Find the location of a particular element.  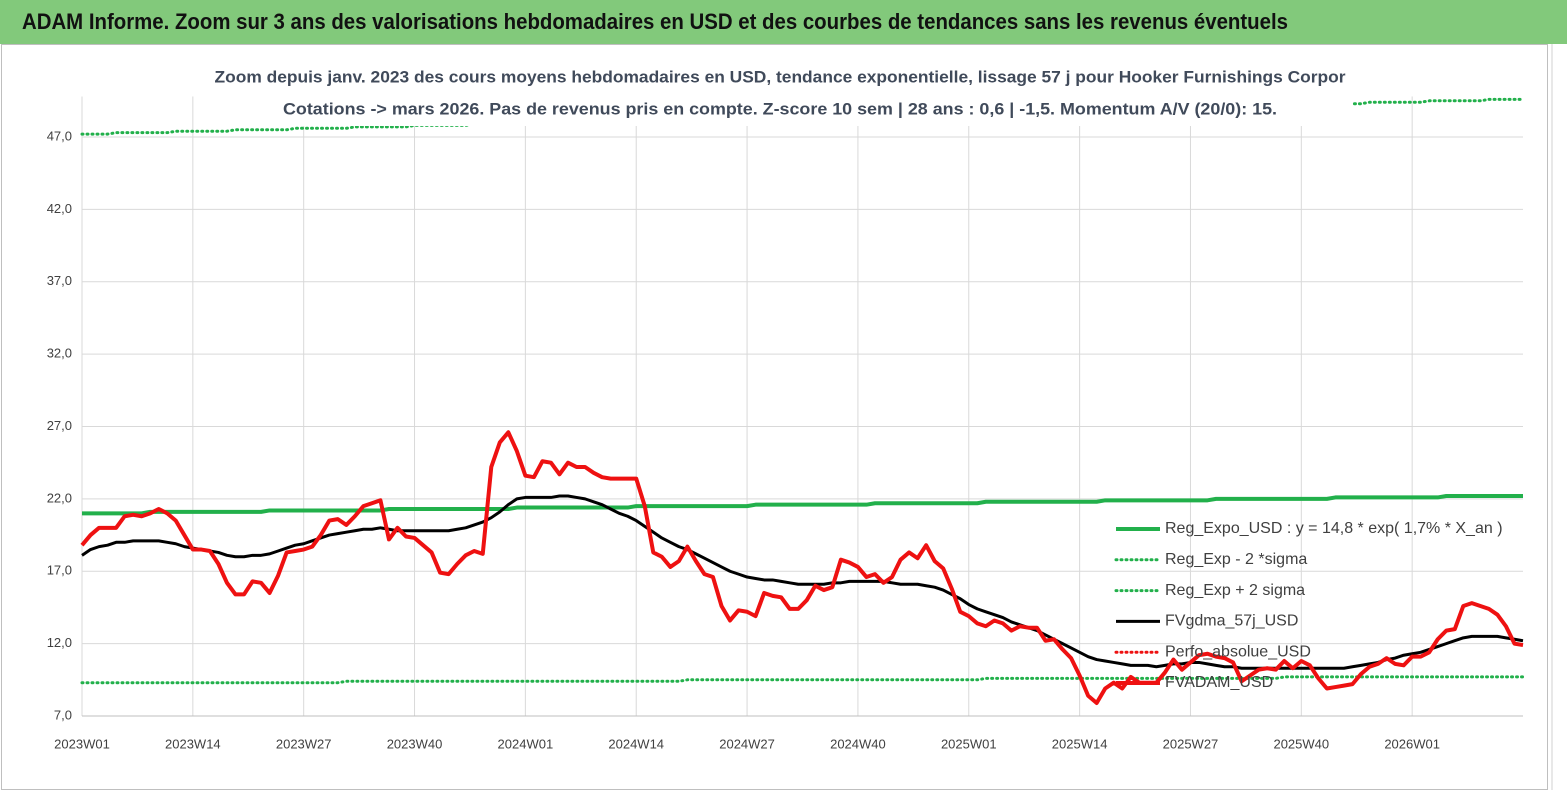

y-tick-label: 42,0 is located at coordinates (59, 208).